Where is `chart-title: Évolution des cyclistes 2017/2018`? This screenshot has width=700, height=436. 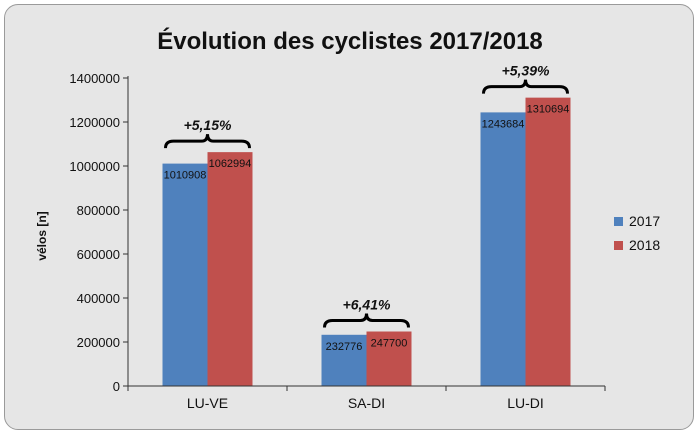 chart-title: Évolution des cyclistes 2017/2018 is located at coordinates (350, 41).